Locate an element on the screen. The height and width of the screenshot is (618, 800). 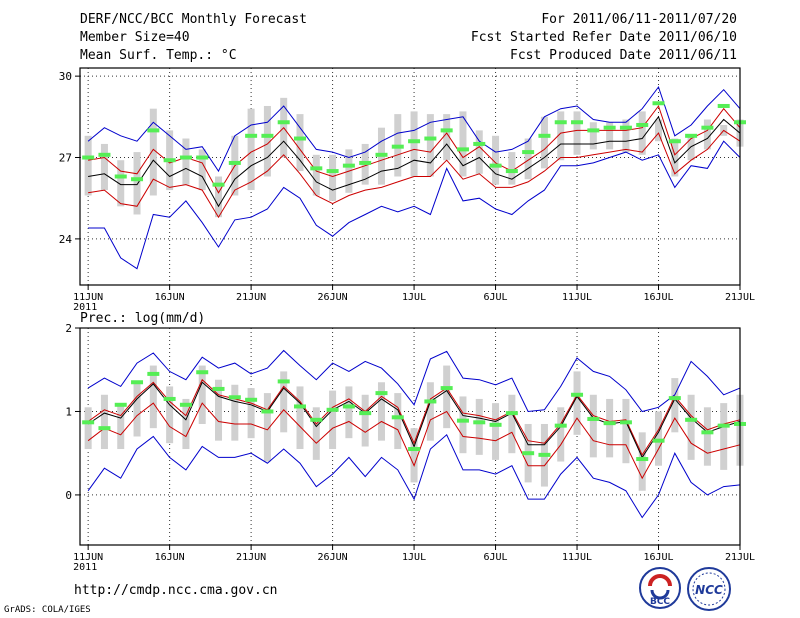
y-tick-label: 1 is located at coordinates (68, 411).